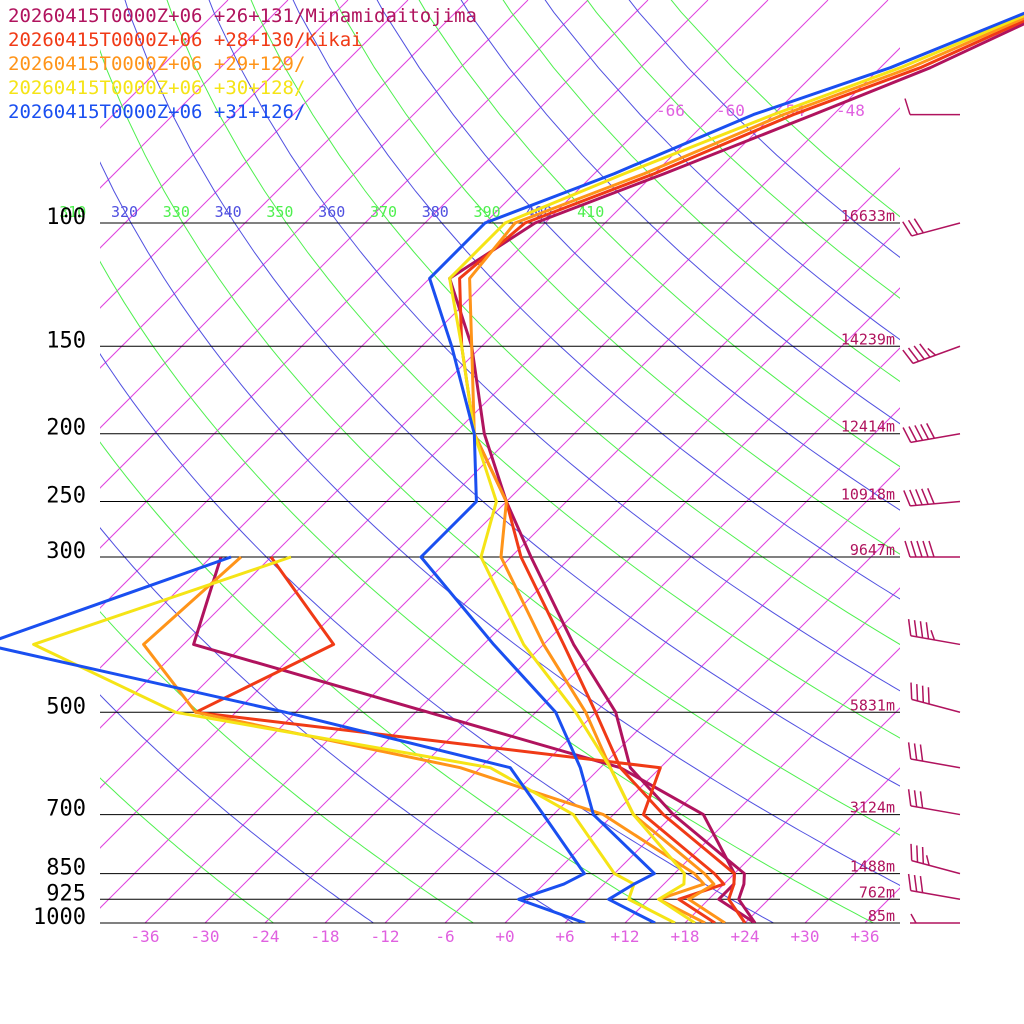 This screenshot has width=1024, height=1024. What do you see at coordinates (66, 706) in the screenshot?
I see `pressure-label: 500` at bounding box center [66, 706].